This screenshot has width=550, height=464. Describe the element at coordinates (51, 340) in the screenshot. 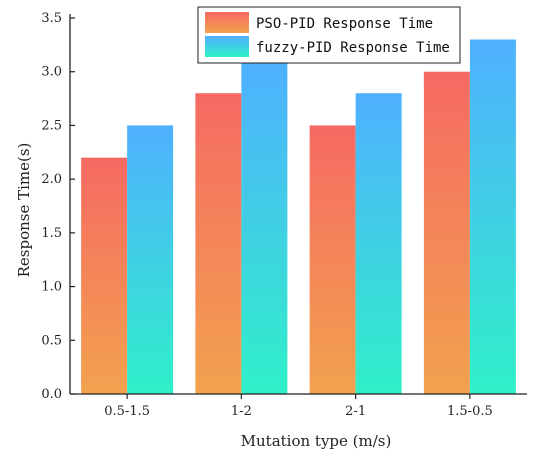

I see `y-tick-label: 0.5` at that location.